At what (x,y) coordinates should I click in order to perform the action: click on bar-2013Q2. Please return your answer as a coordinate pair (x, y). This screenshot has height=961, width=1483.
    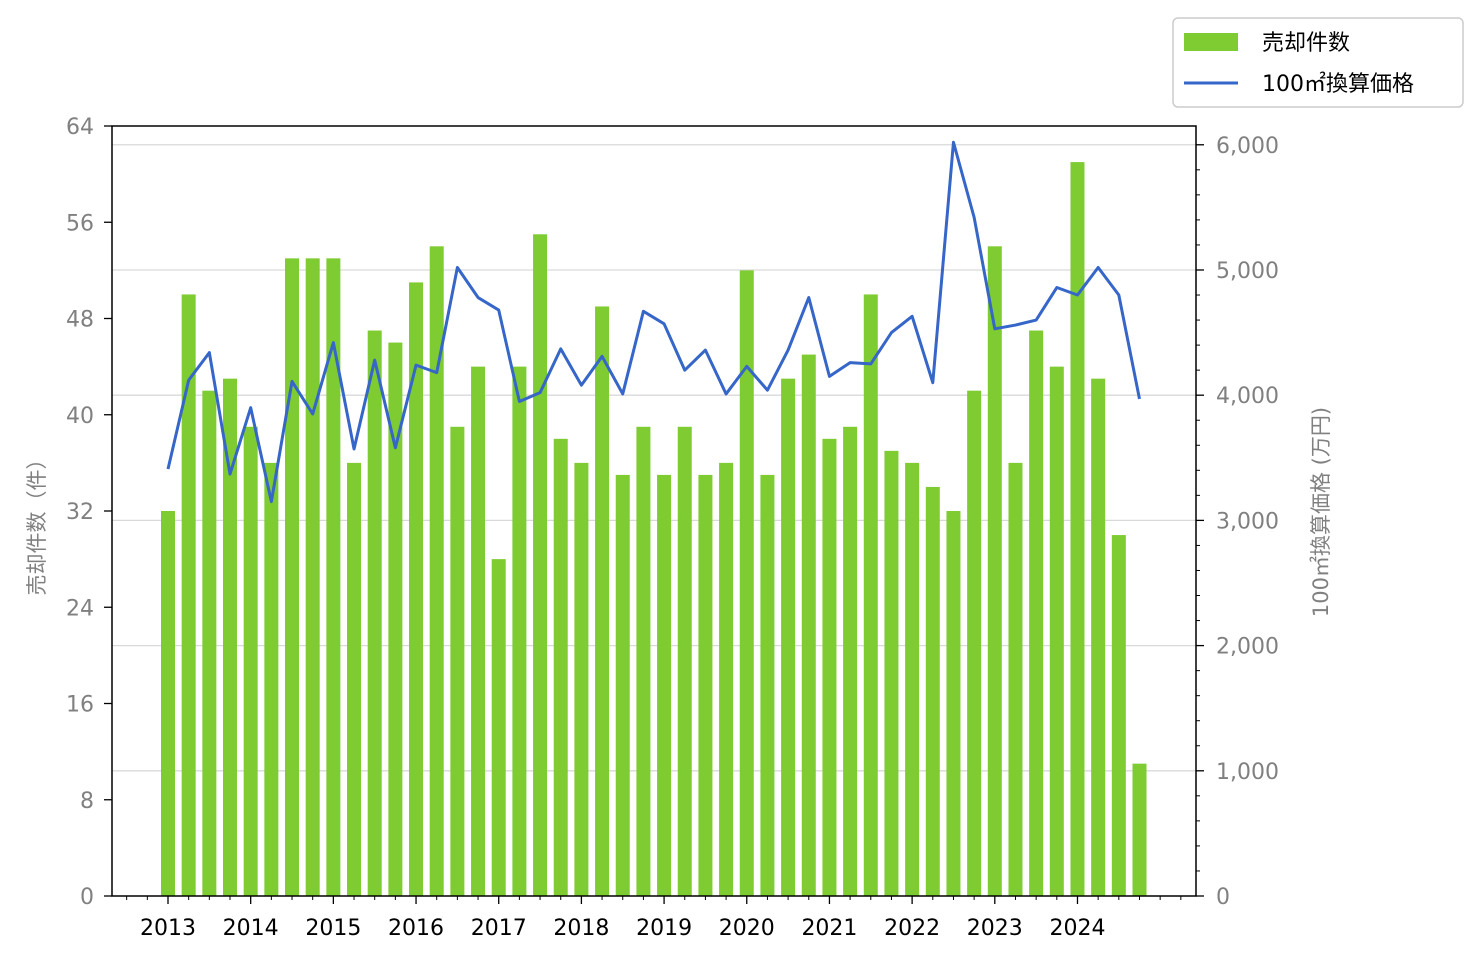
    Looking at the image, I should click on (188, 595).